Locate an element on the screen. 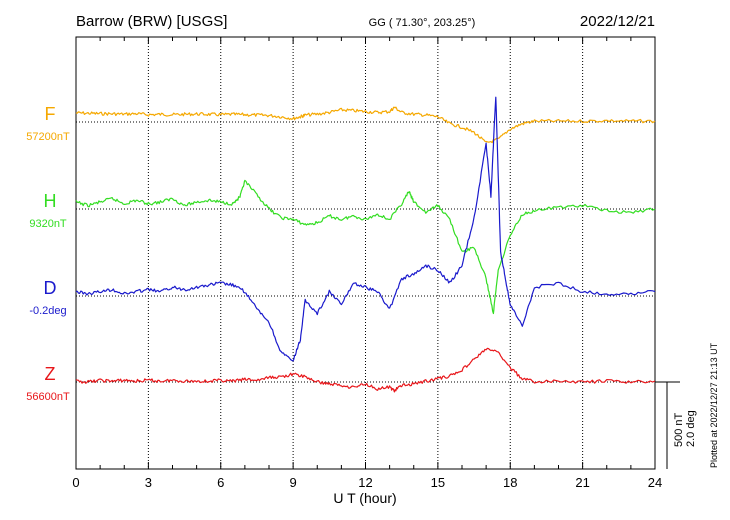  plotted-at-note: Plotted at 2022/12/27 21:13 UT is located at coordinates (714, 405).